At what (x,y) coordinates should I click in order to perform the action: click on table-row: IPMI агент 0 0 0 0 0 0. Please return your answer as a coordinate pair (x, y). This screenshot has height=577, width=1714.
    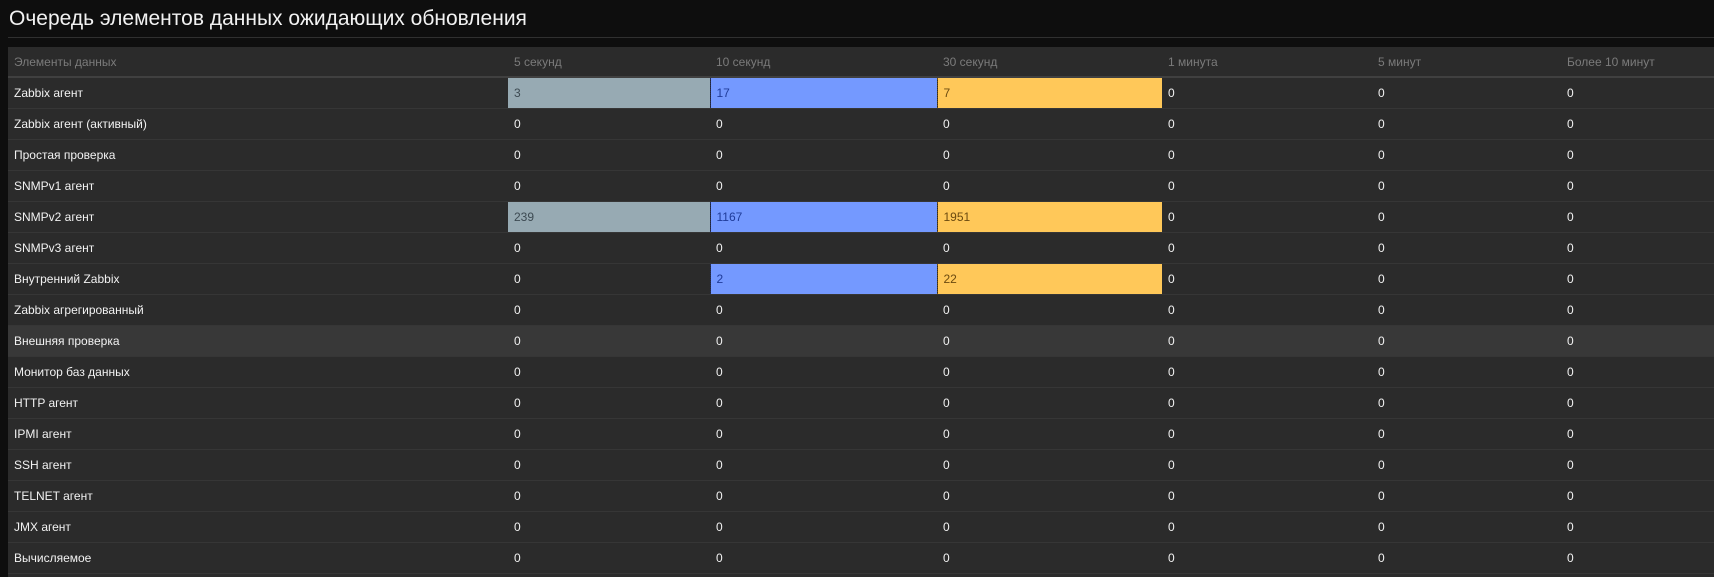
    Looking at the image, I should click on (861, 434).